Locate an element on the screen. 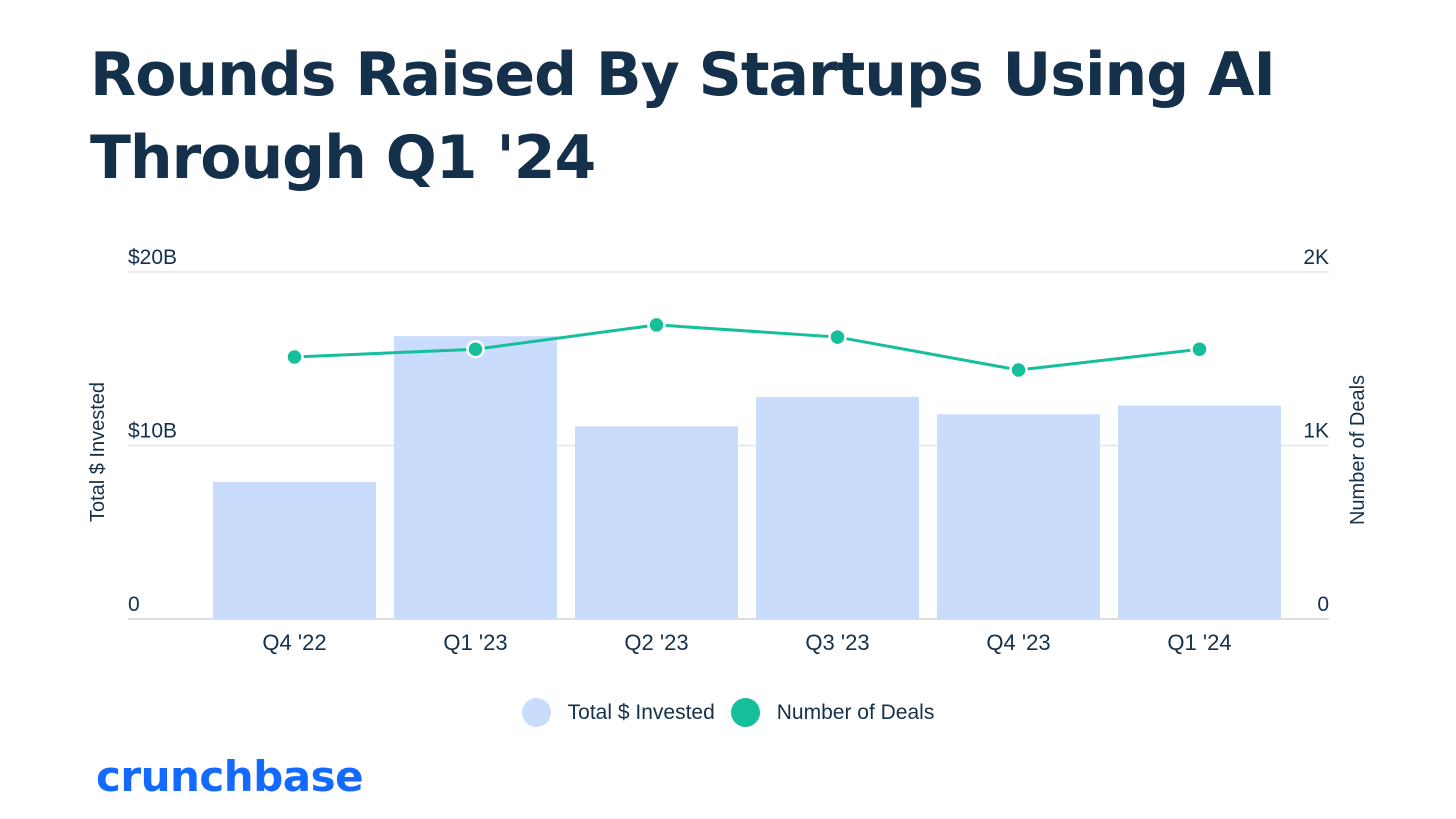 Image resolution: width=1456 pixels, height=819 pixels. x-tick-label: Q1 '24 is located at coordinates (1199, 642).